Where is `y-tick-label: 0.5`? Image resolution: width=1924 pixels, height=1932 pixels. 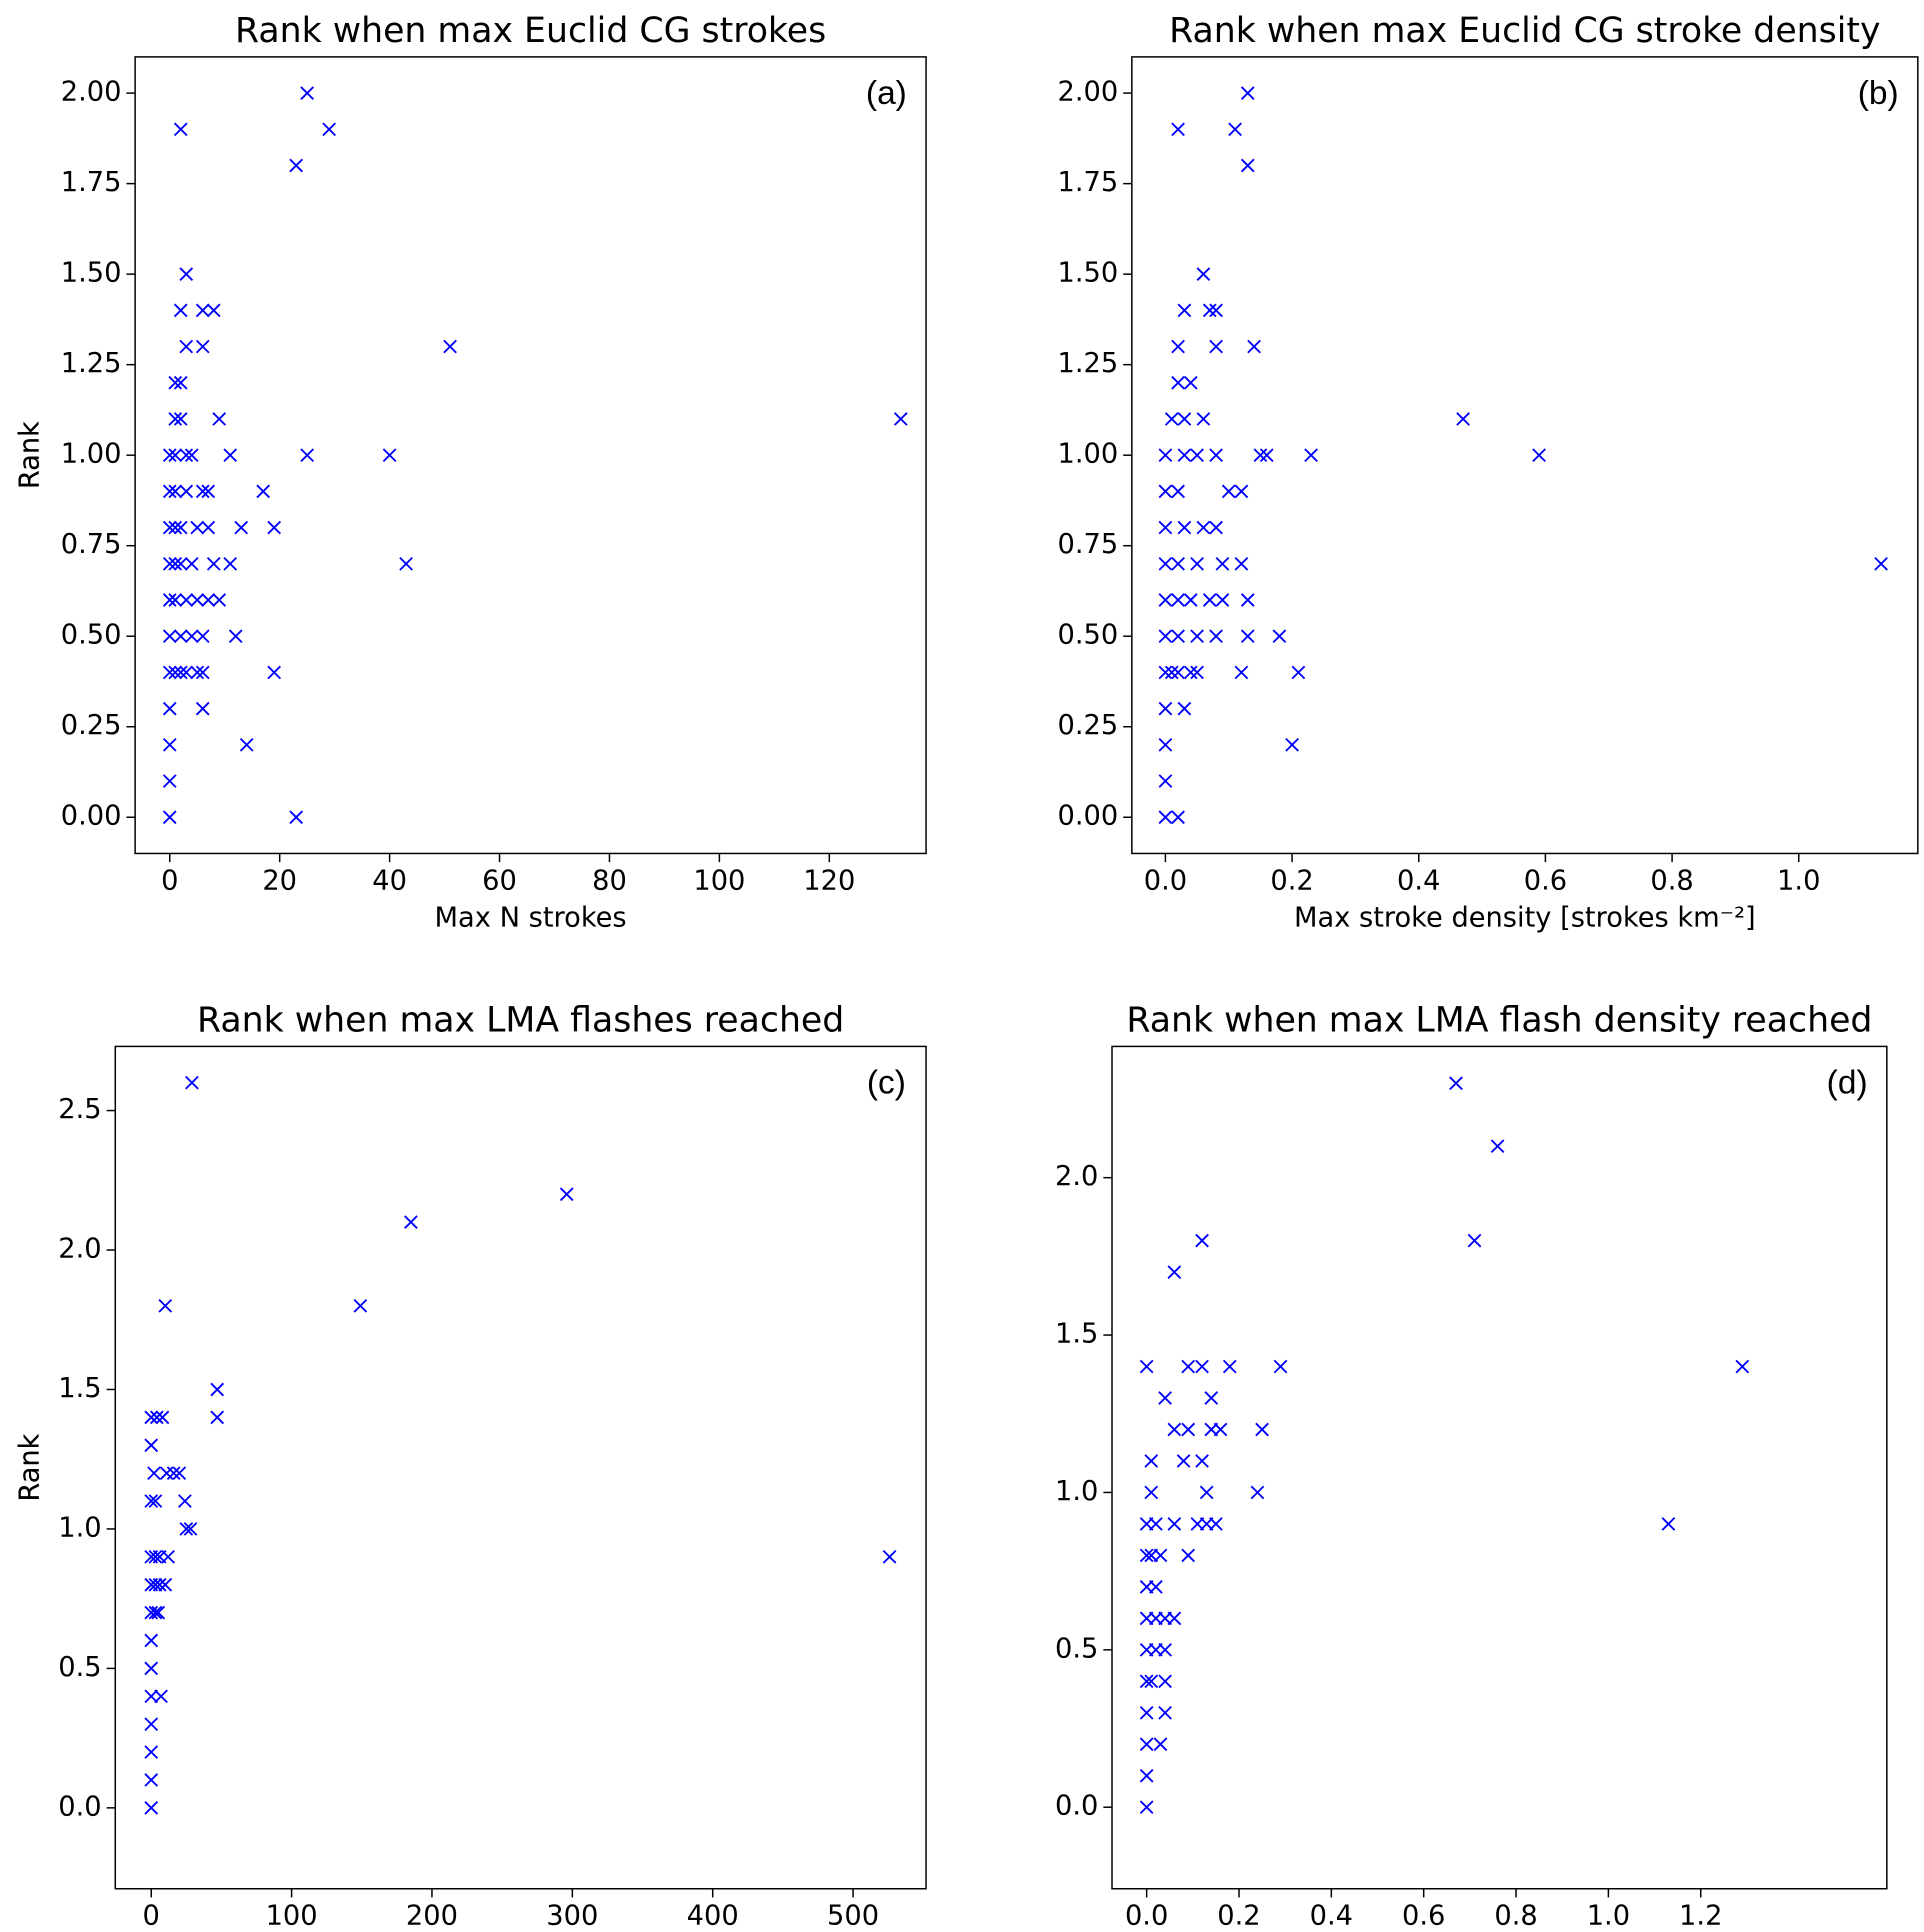 y-tick-label: 0.5 is located at coordinates (79, 1667).